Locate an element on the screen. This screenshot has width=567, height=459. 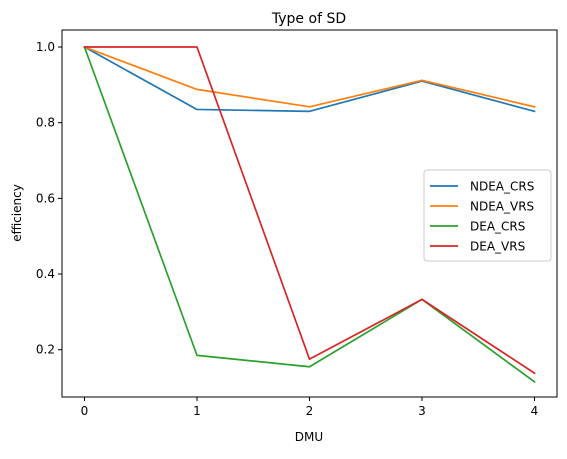
y-axis-label: efficiency is located at coordinates (17, 213).